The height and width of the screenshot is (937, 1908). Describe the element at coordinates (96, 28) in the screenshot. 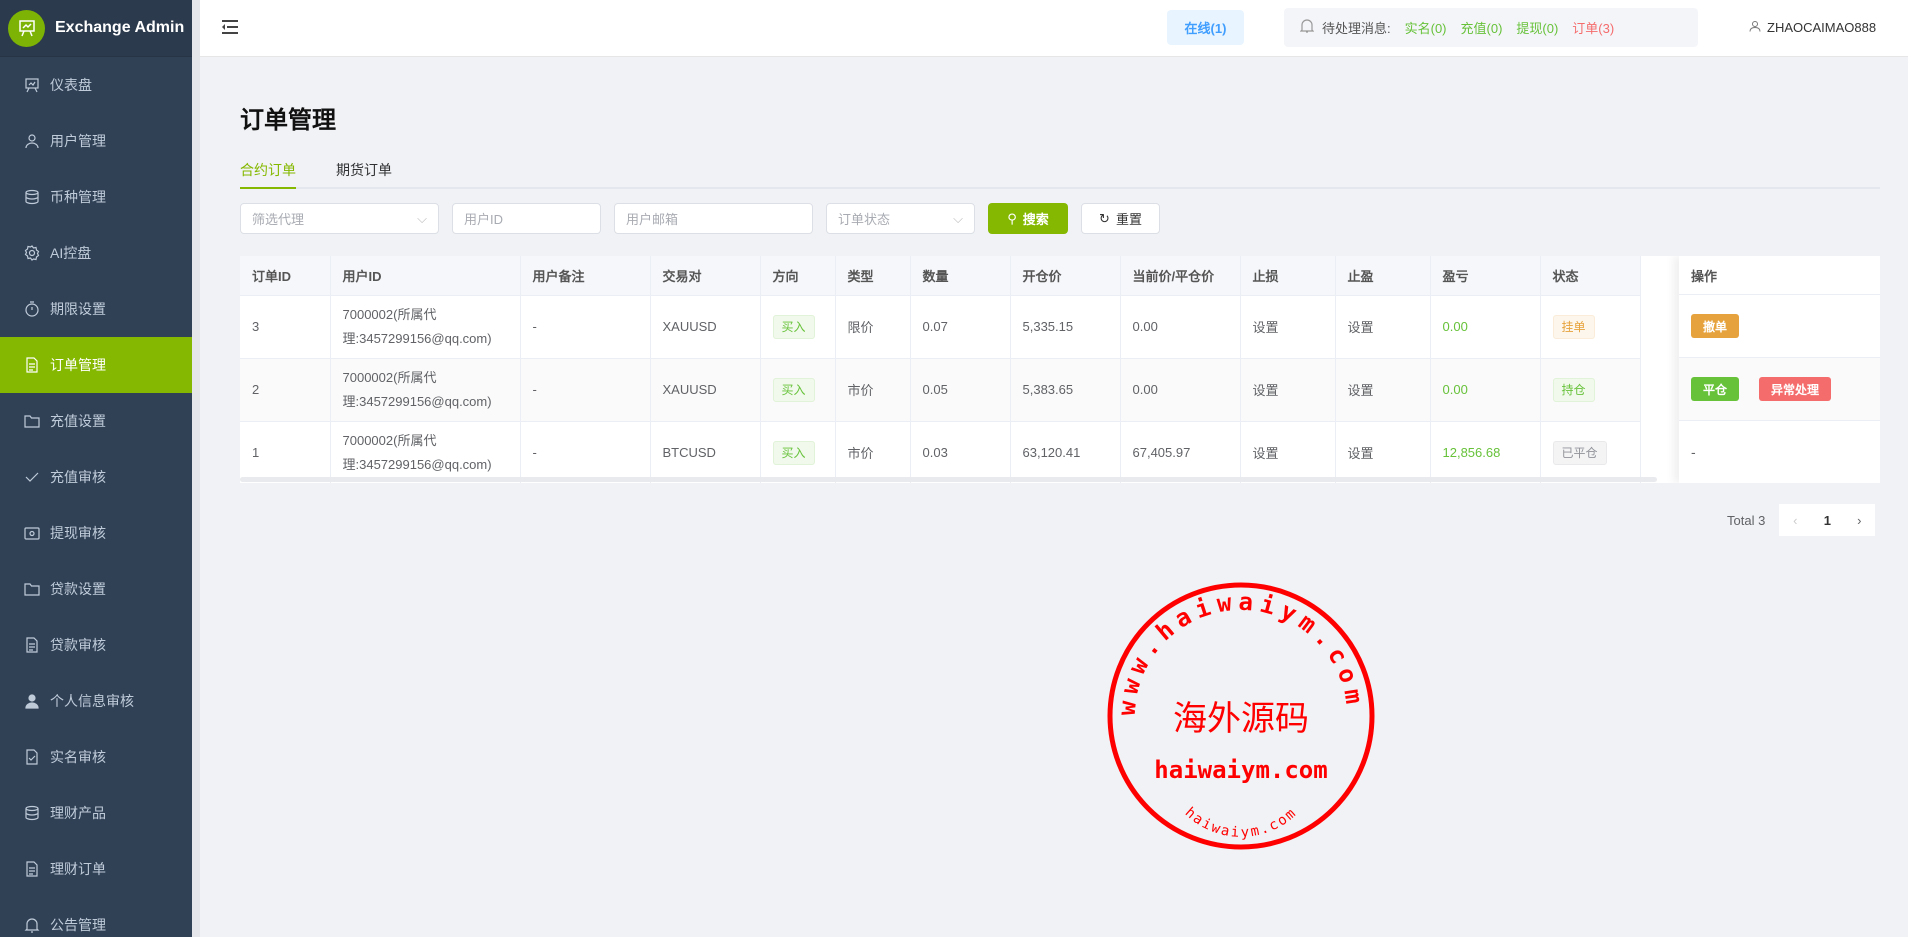

I see `logo: Exchange Admin` at that location.